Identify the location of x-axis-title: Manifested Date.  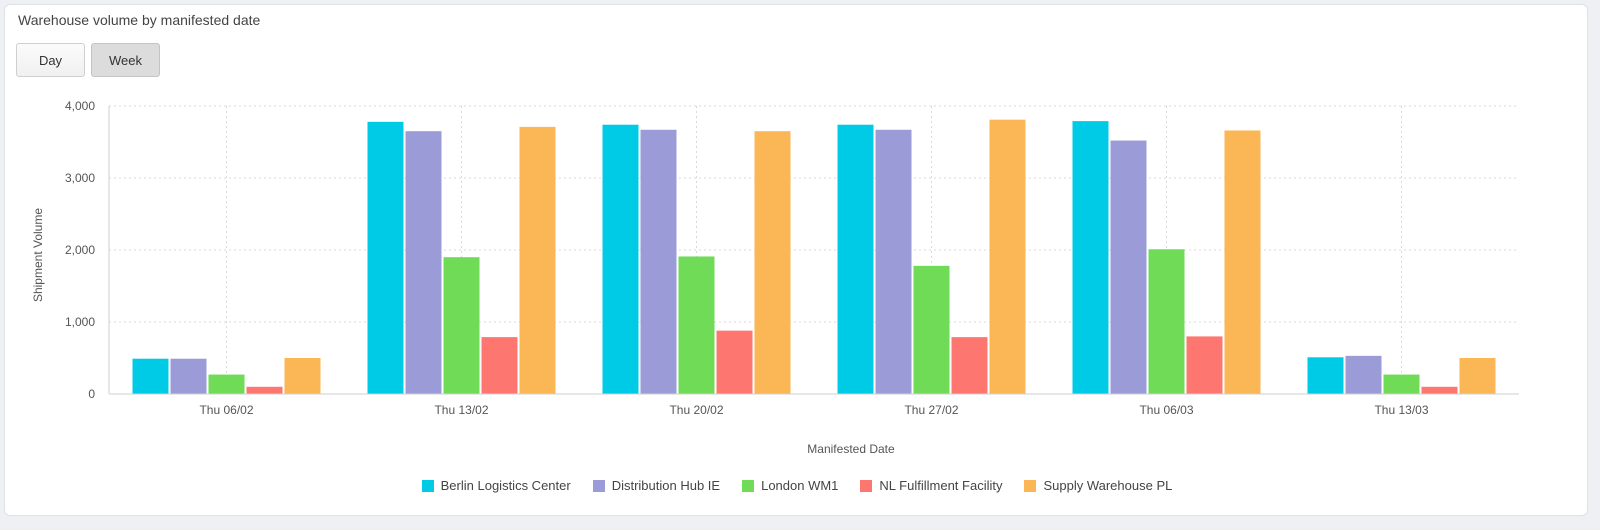
(851, 449).